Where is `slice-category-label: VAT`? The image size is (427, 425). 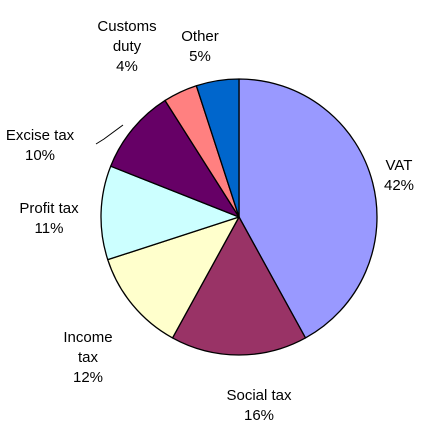 slice-category-label: VAT is located at coordinates (399, 165).